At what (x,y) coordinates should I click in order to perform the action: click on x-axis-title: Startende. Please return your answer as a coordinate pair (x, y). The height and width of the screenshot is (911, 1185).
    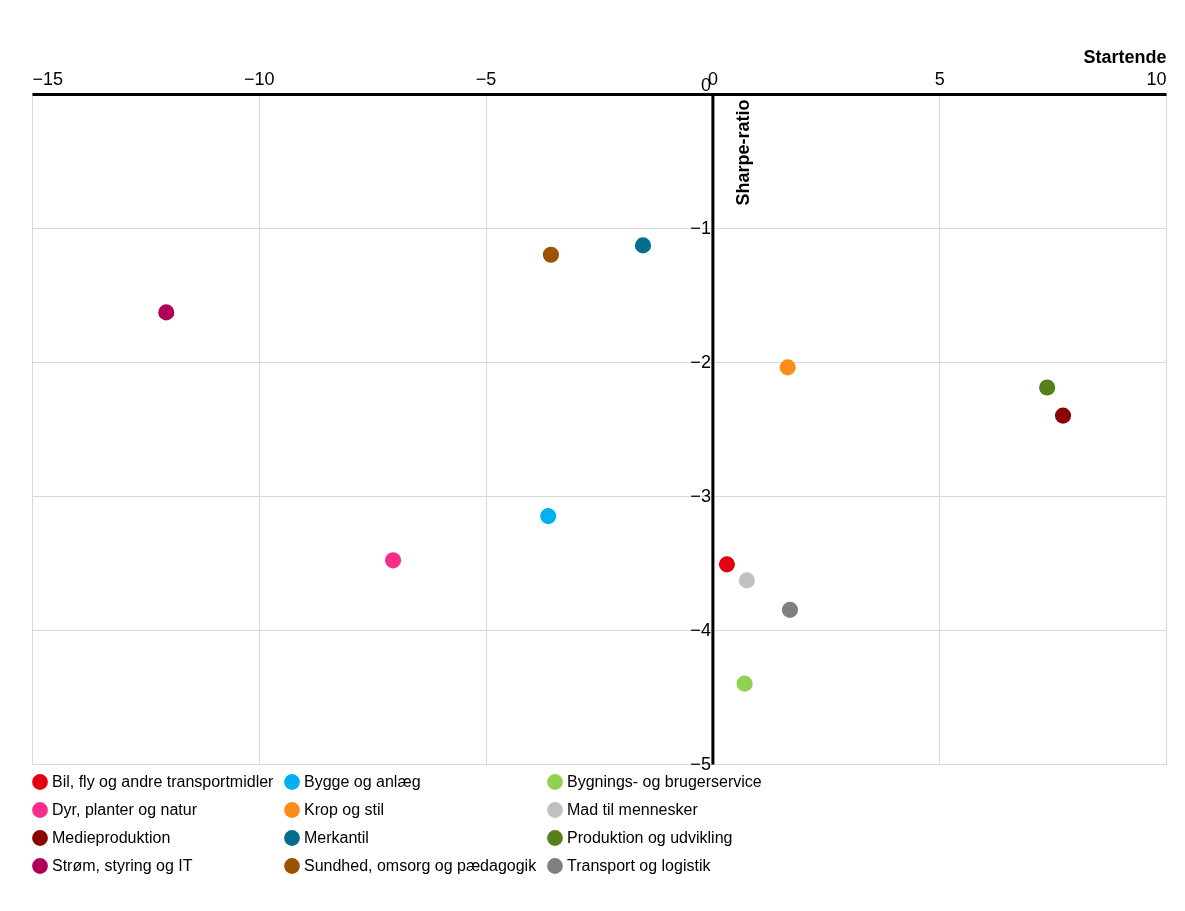
    Looking at the image, I should click on (1125, 56).